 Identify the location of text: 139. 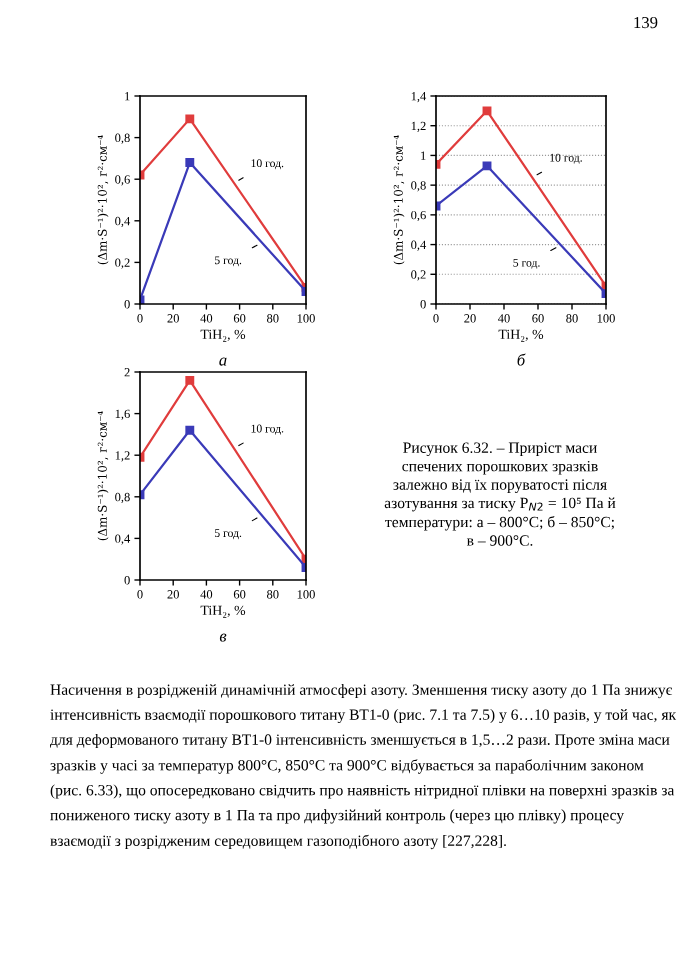
(646, 22).